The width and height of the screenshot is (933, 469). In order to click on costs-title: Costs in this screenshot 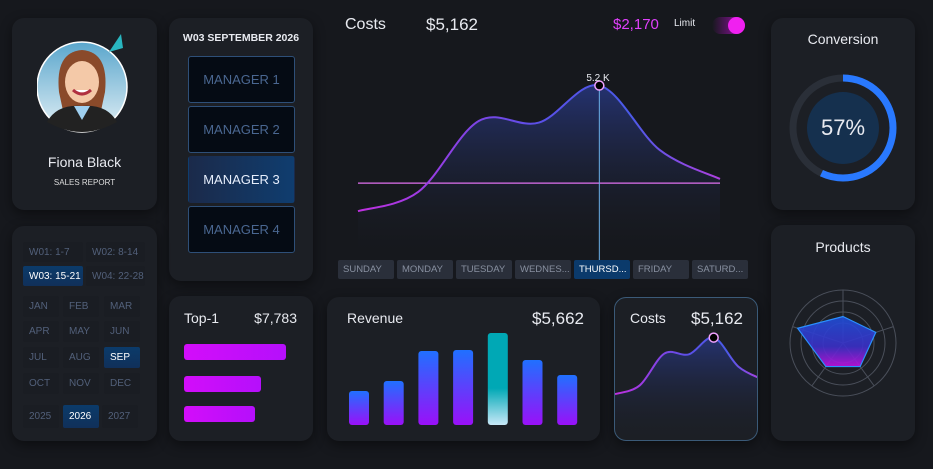, I will do `click(365, 24)`.